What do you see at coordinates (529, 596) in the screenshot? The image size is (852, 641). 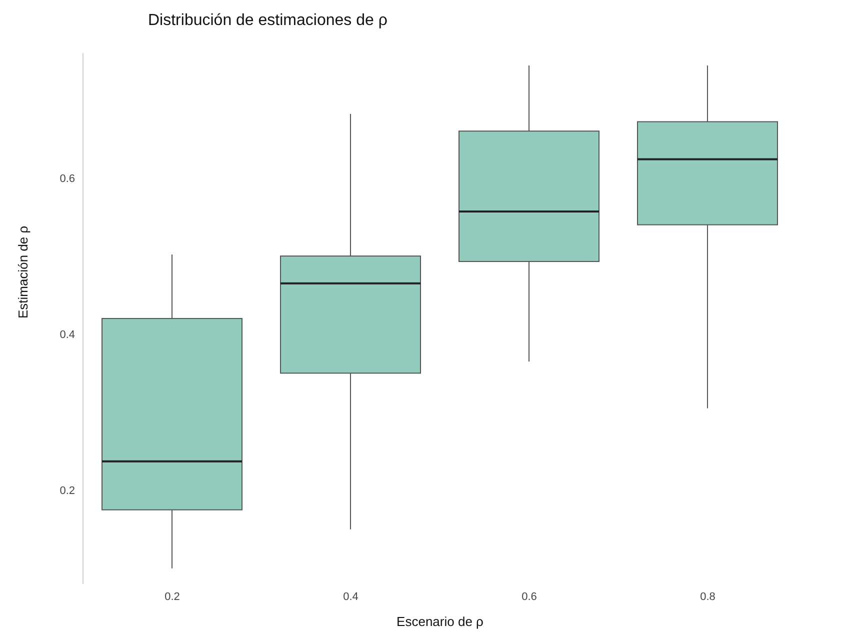 I see `x-tick-label: 0.6` at bounding box center [529, 596].